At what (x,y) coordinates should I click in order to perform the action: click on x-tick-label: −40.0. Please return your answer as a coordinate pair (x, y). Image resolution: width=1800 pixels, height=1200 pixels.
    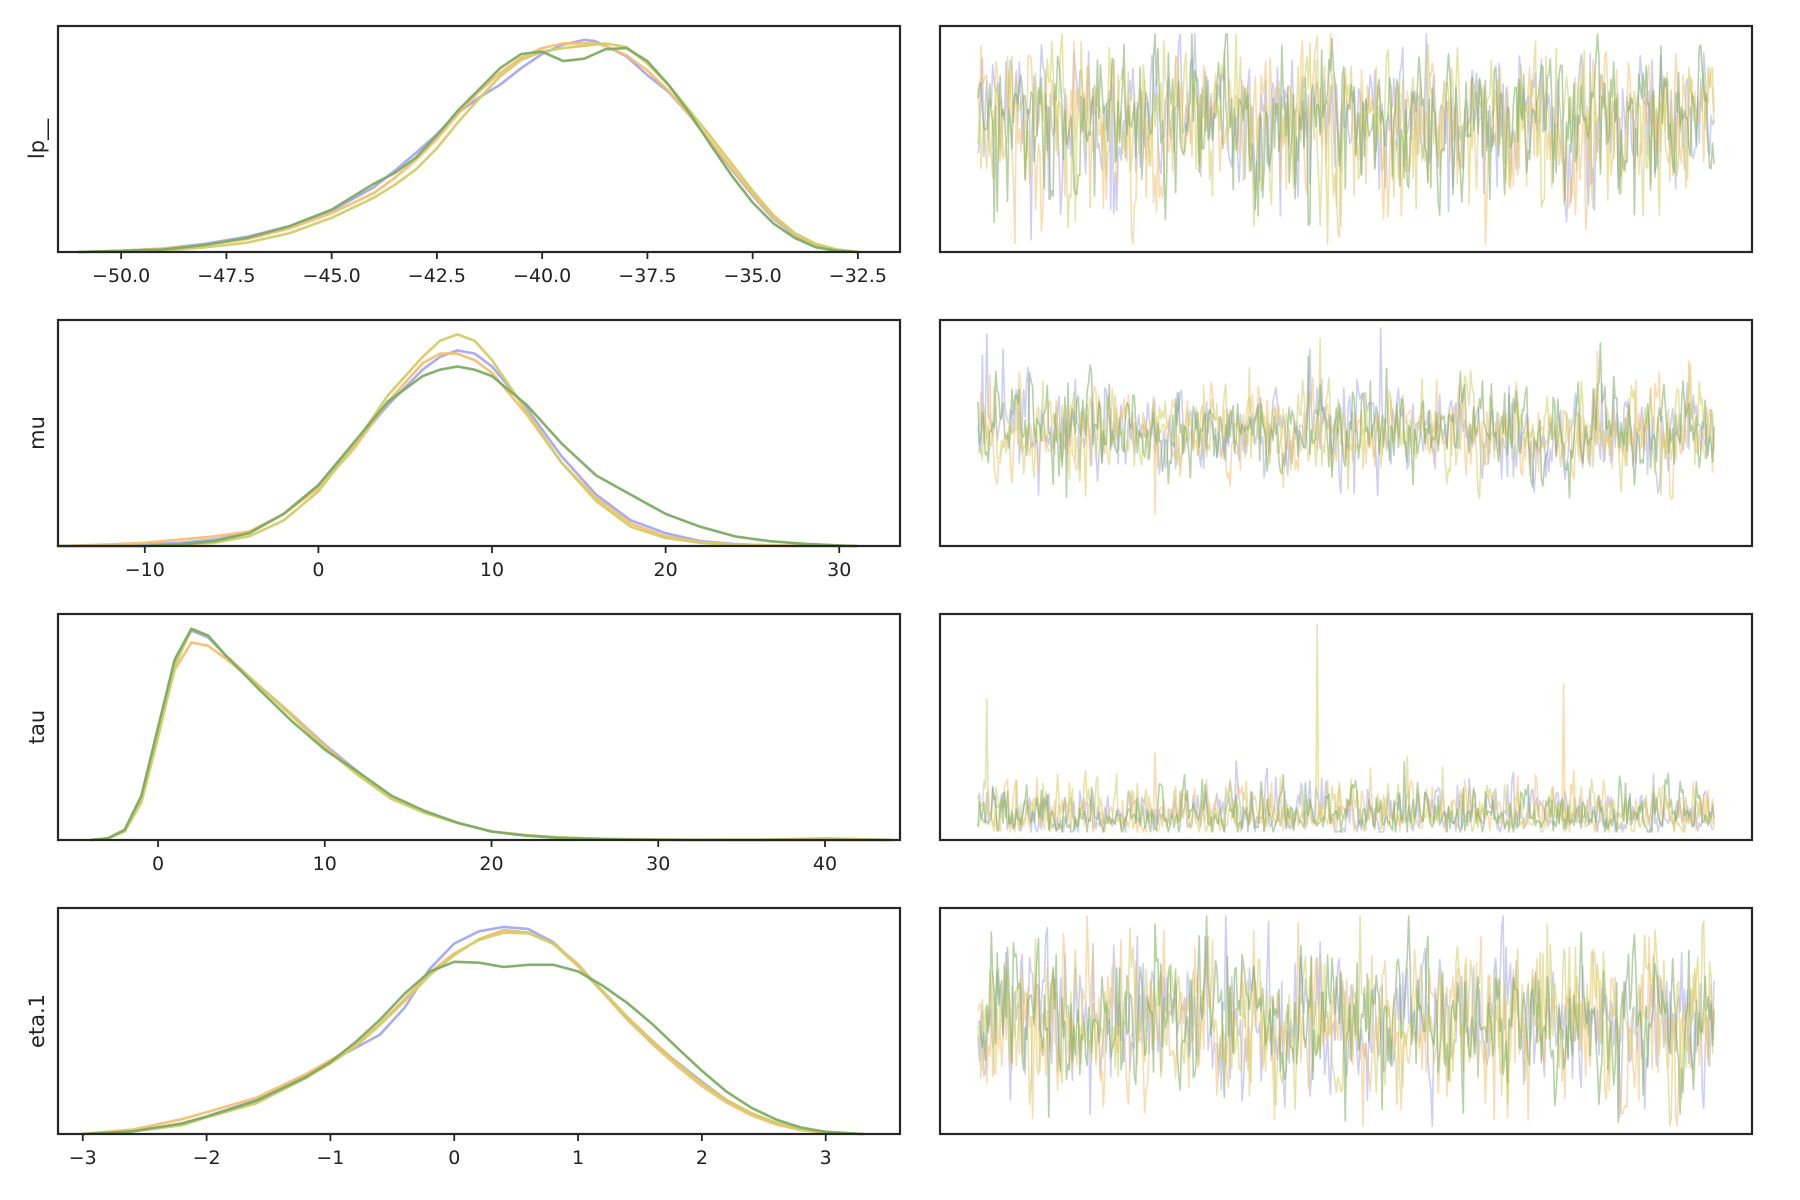
    Looking at the image, I should click on (542, 276).